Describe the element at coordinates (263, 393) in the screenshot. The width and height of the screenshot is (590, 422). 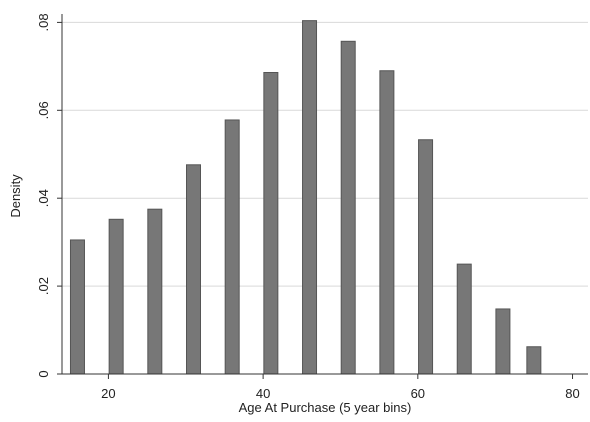
I see `x-tick-label: 40` at that location.